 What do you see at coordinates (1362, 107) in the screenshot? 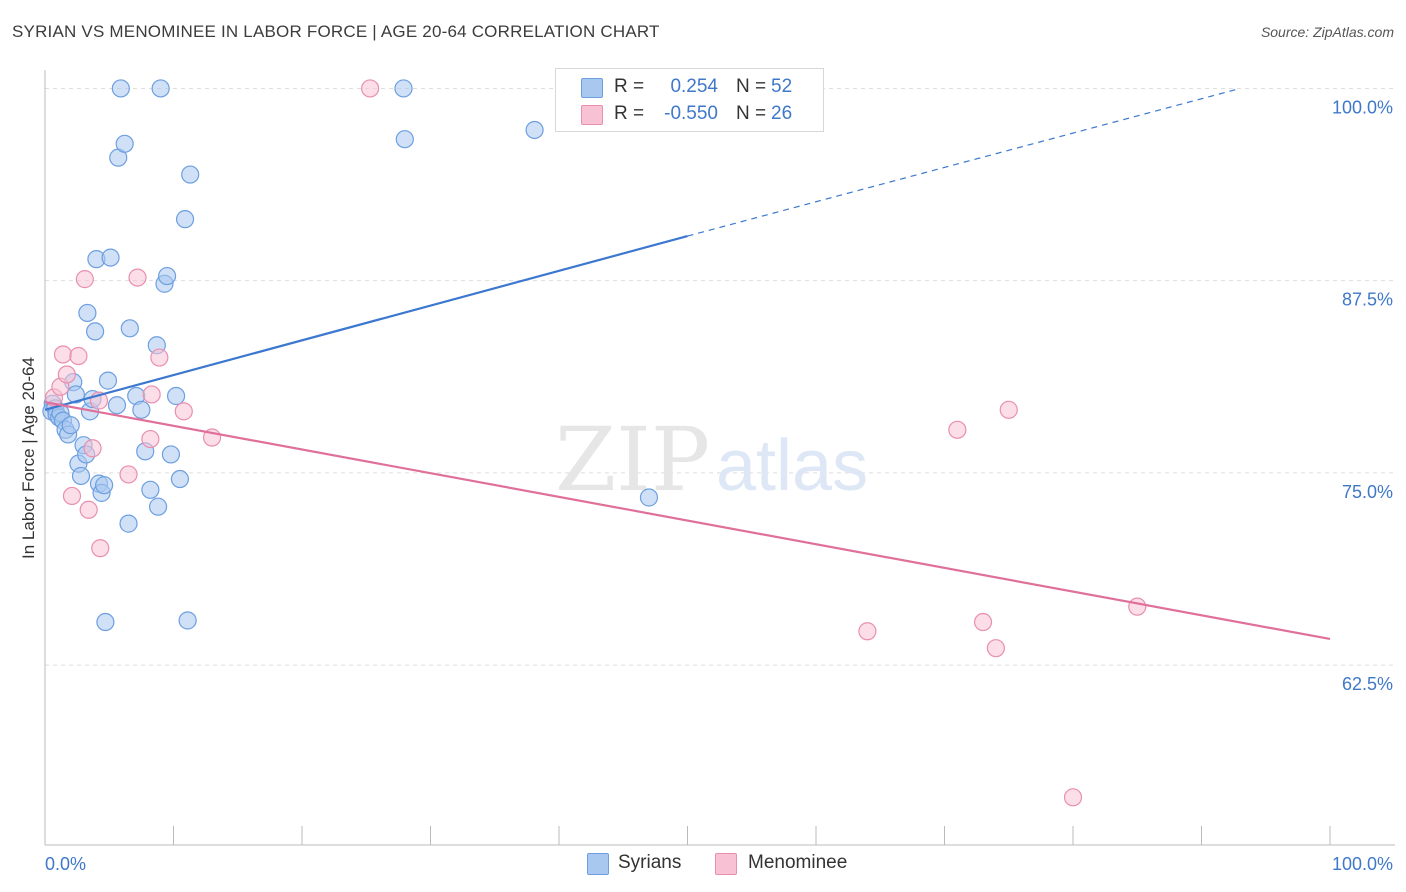
I see `y-tick-label: 100.0%` at bounding box center [1362, 107].